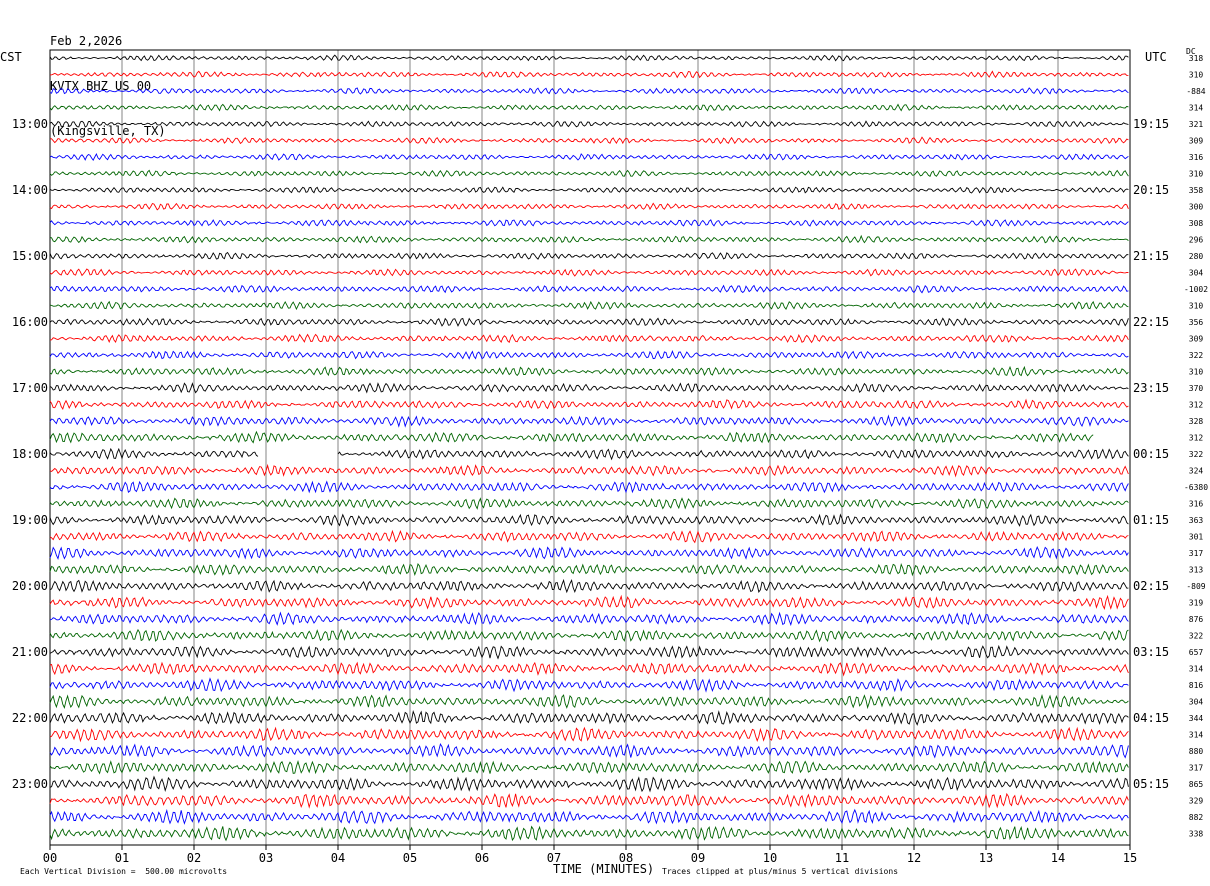  I want to click on dc-offset-12: 280, so click(1196, 256).